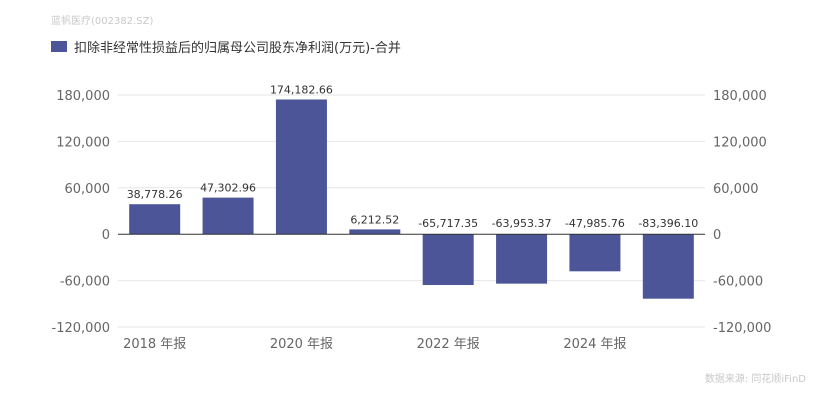  What do you see at coordinates (102, 21) in the screenshot?
I see `source-label: 蓝帆医疗(002382.SZ)` at bounding box center [102, 21].